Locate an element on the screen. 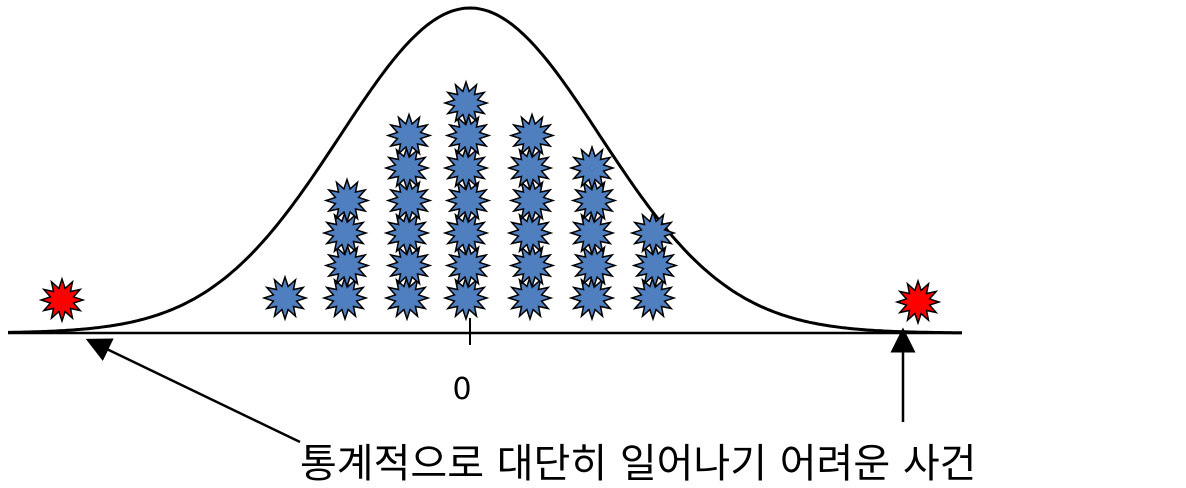 This screenshot has height=488, width=1186. caption: 통계적으로 대단히 일어나기 어려운 사건 is located at coordinates (638, 464).